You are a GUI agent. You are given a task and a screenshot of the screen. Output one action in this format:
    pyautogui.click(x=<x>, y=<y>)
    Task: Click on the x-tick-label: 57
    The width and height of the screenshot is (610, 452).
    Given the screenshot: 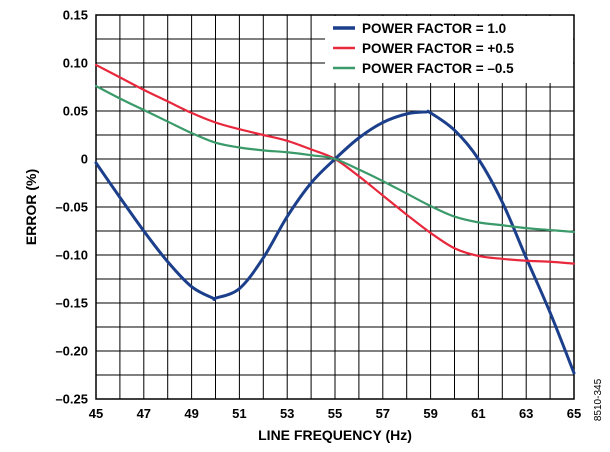 What is the action you would take?
    pyautogui.click(x=383, y=413)
    